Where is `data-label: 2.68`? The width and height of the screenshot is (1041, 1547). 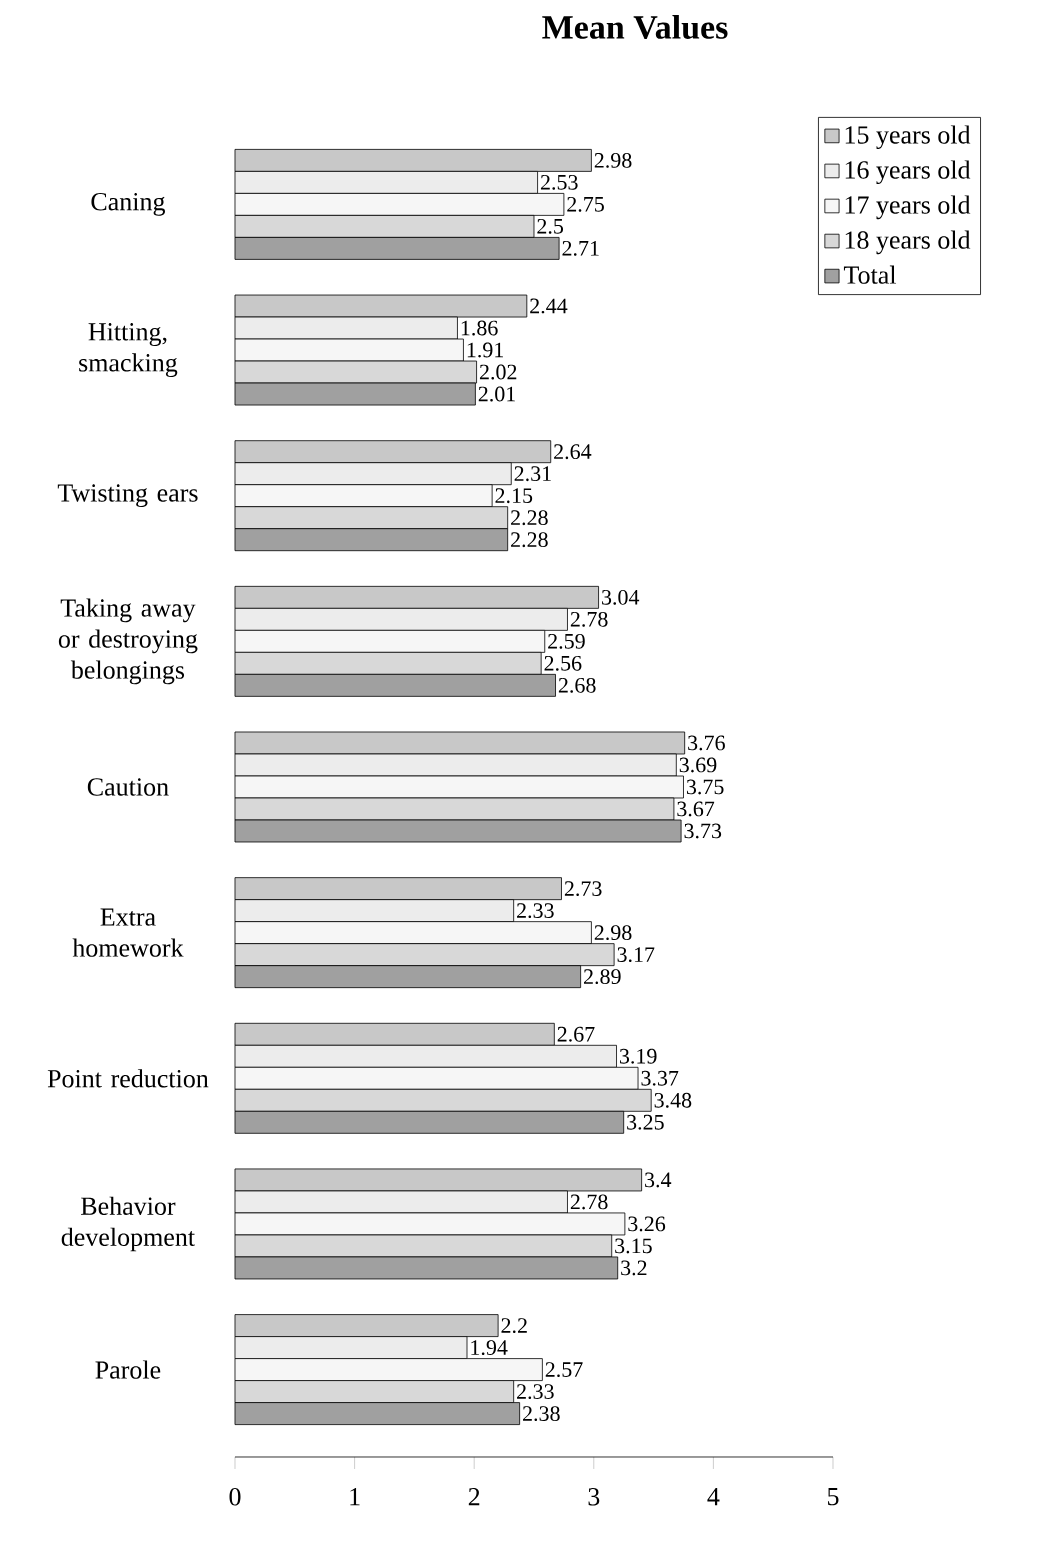
data-label: 2.68 is located at coordinates (577, 685).